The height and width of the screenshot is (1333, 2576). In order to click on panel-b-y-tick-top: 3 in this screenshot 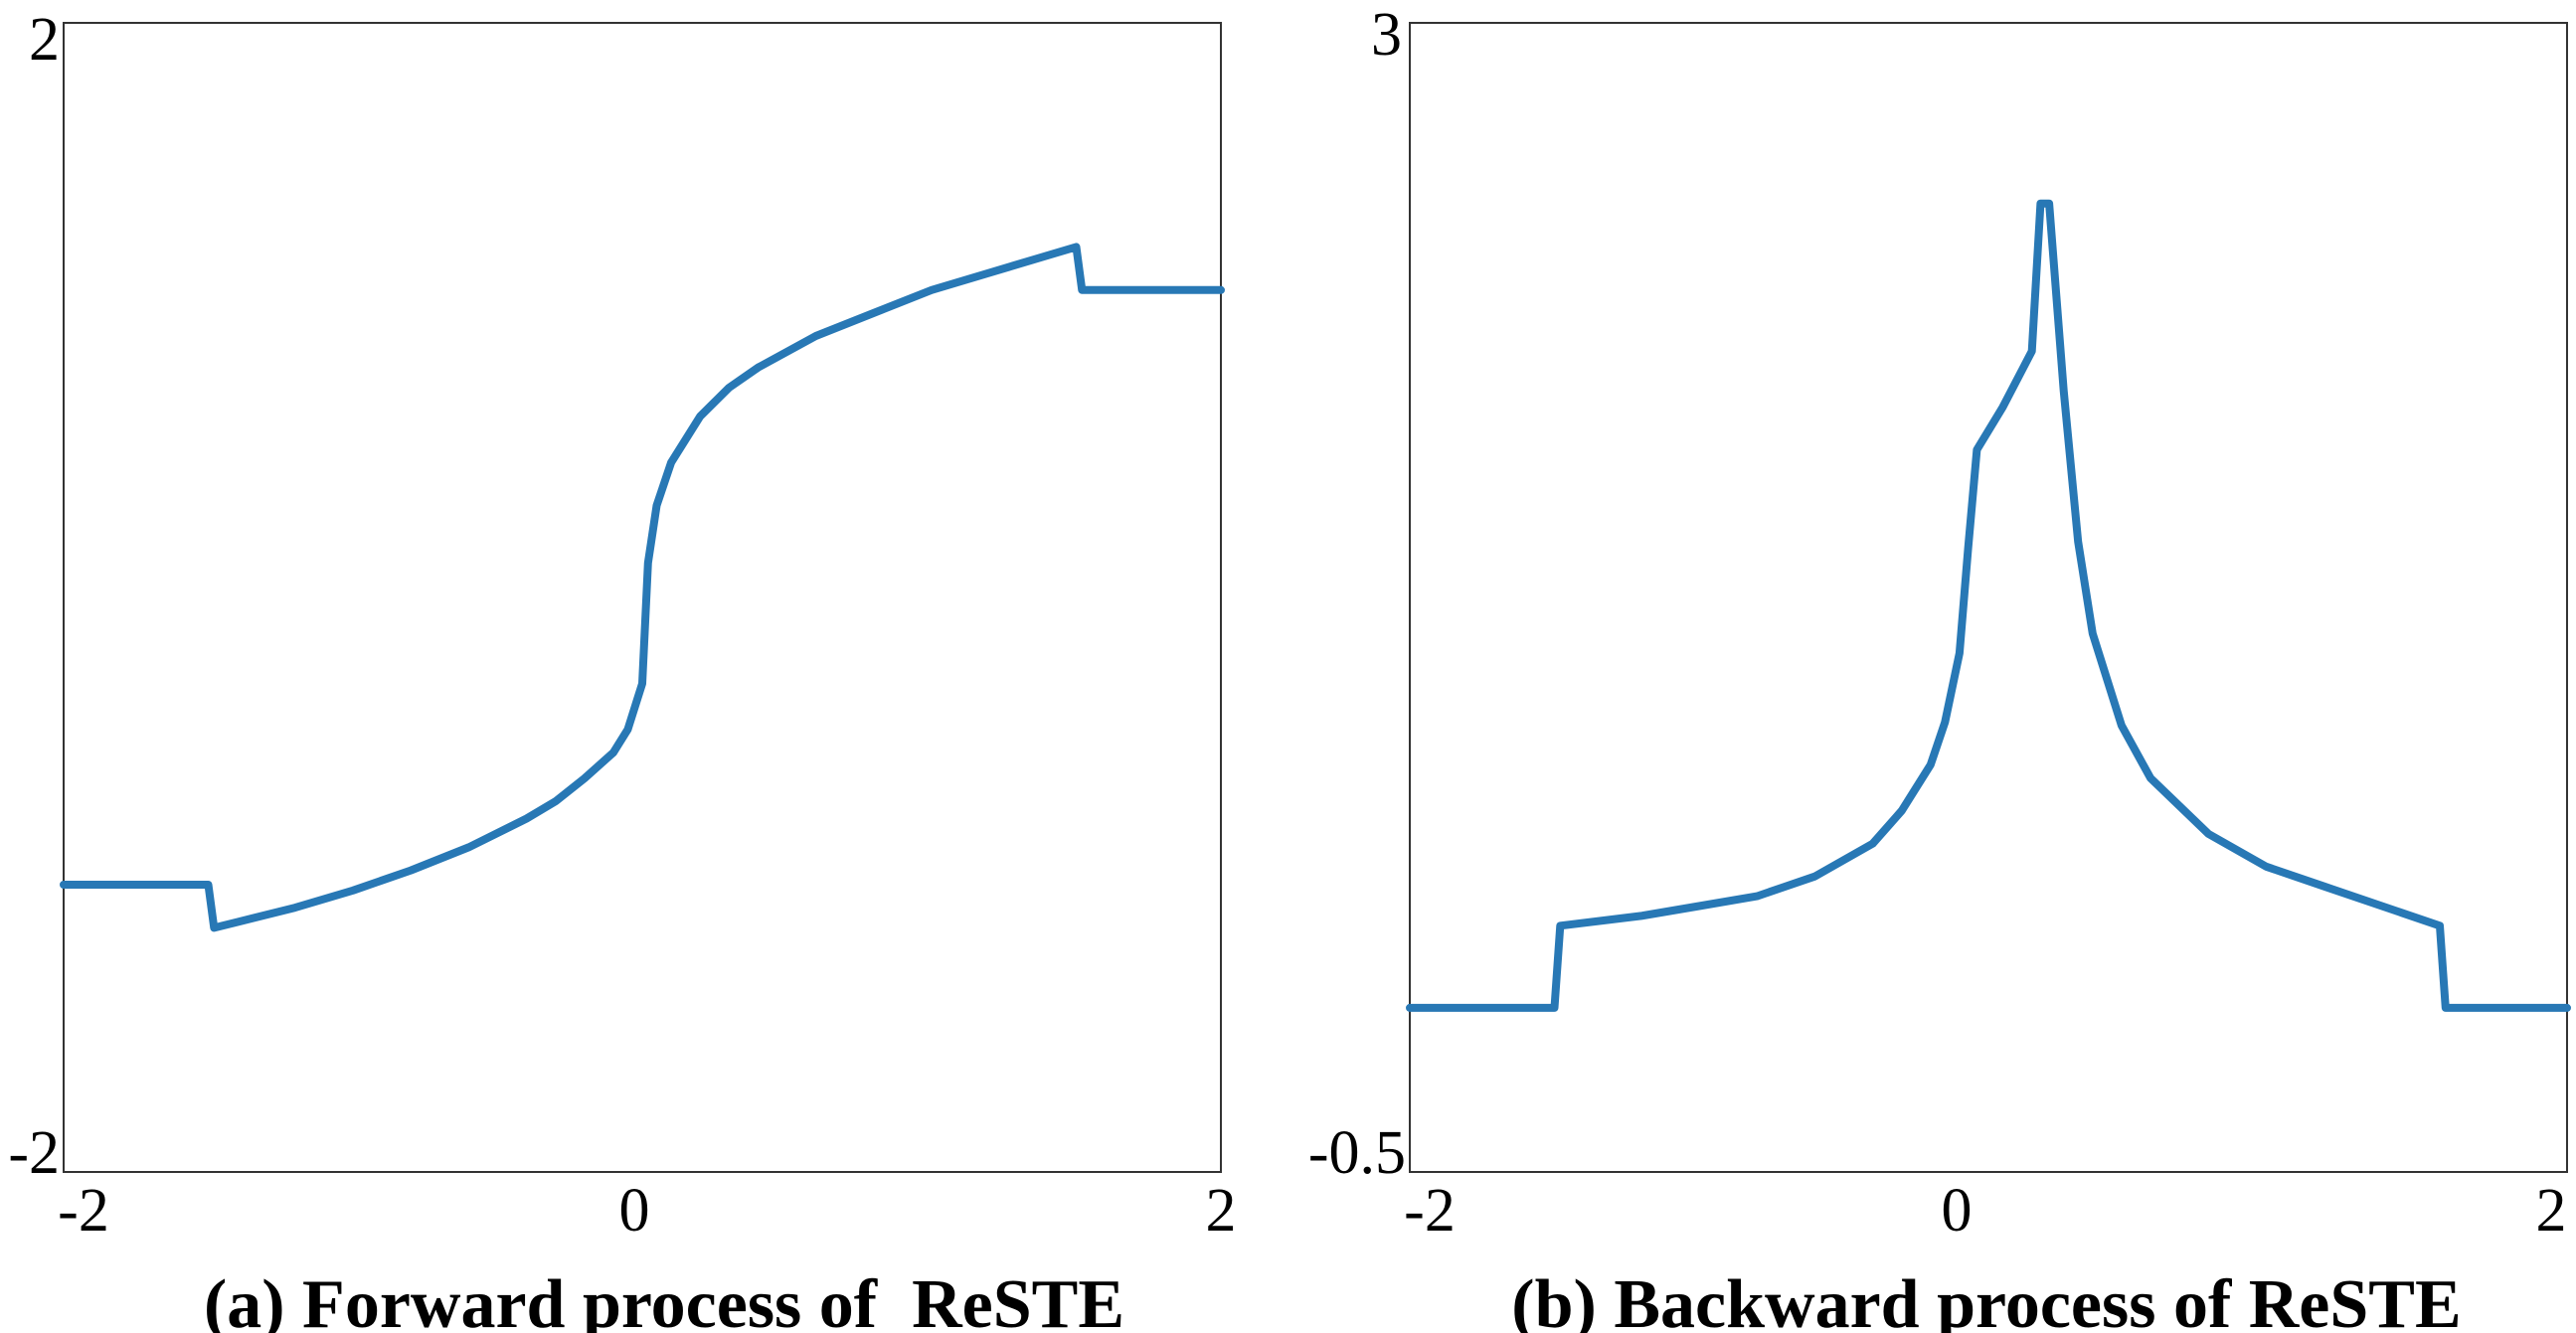, I will do `click(1386, 35)`.